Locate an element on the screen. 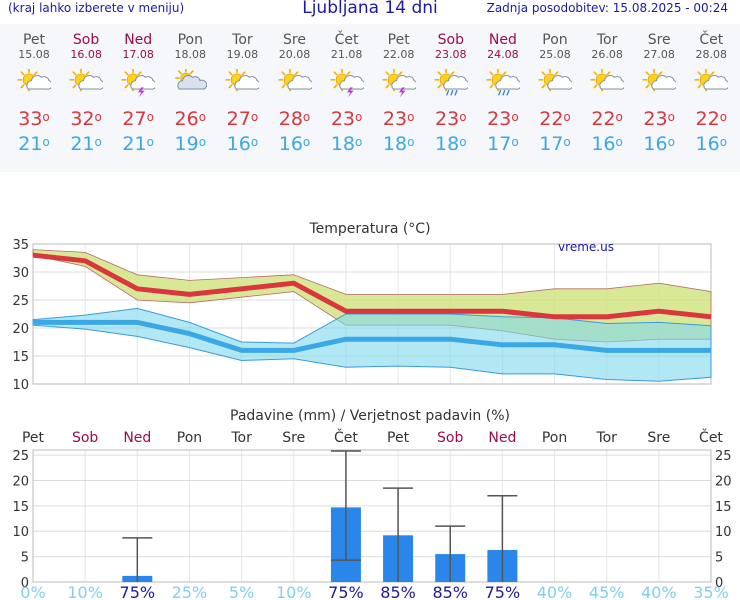 Image resolution: width=740 pixels, height=600 pixels. probability-label: 25% is located at coordinates (190, 591).